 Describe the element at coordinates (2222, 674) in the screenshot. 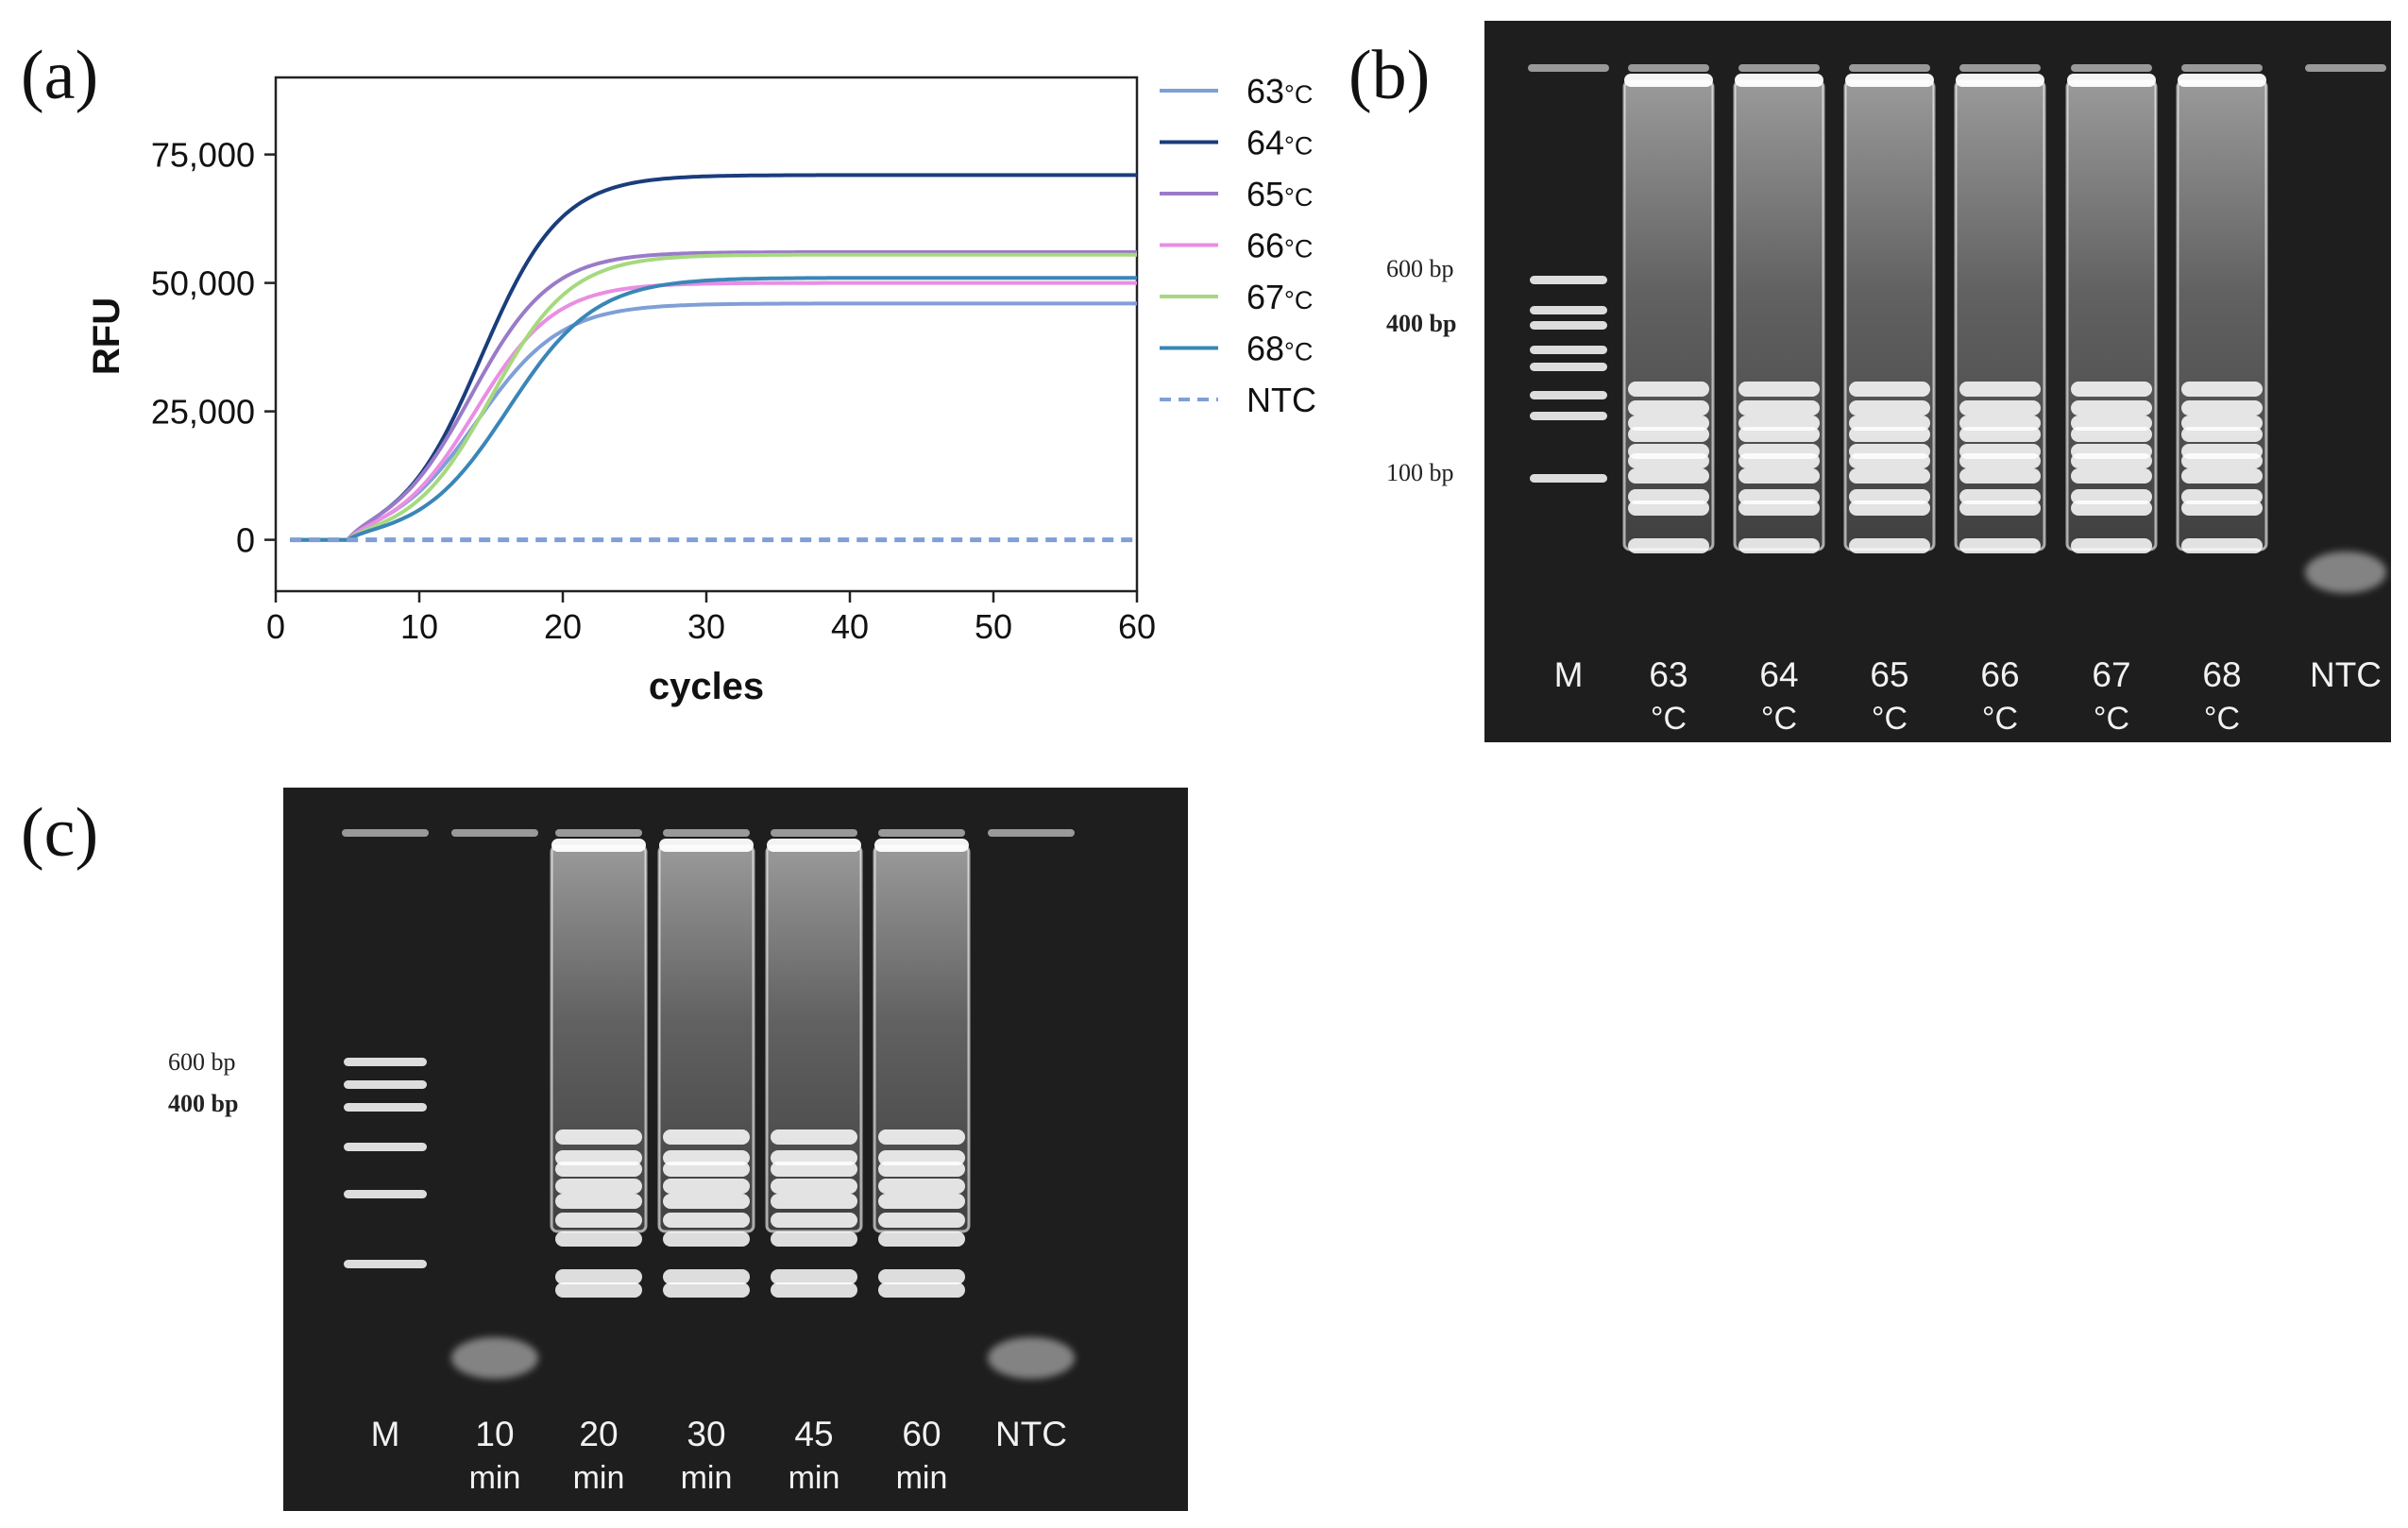

I see `lane-label-main: 68` at that location.